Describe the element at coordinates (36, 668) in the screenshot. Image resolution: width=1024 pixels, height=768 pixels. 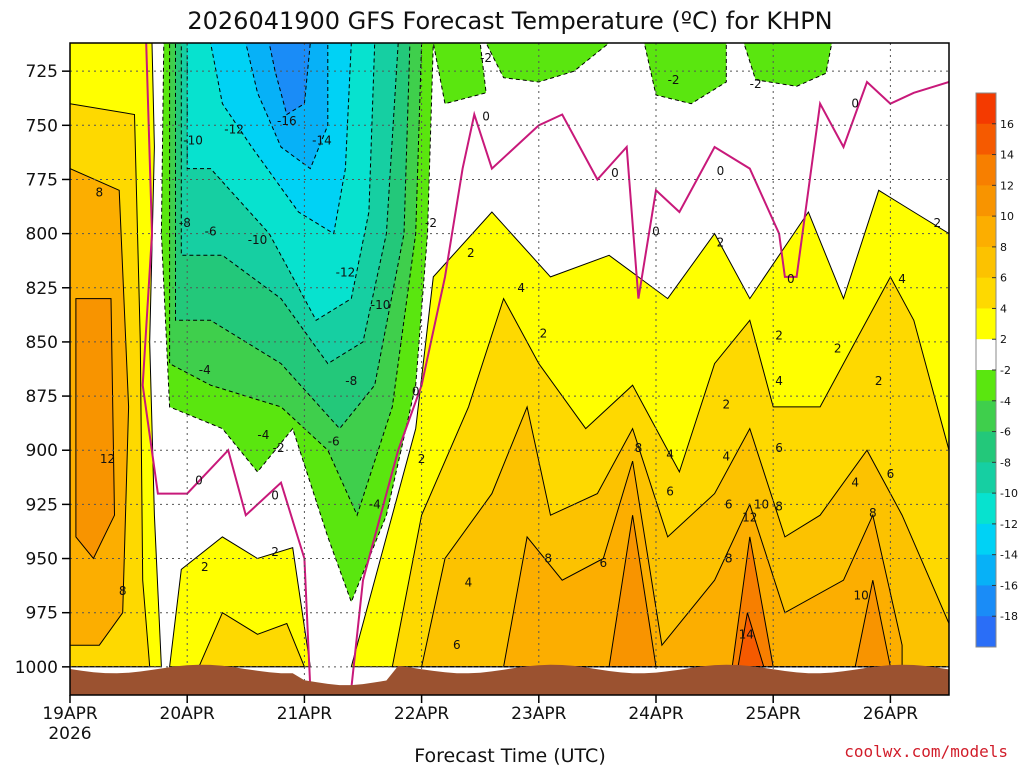
I see `y-tick-label-11: 1000` at that location.